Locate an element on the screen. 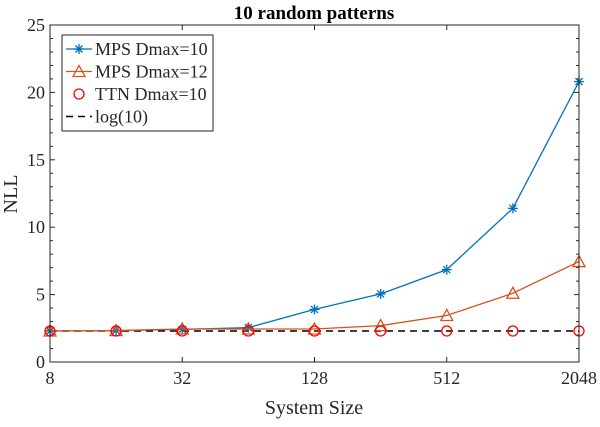  legend-label: MPS Dmax=10 is located at coordinates (151, 49).